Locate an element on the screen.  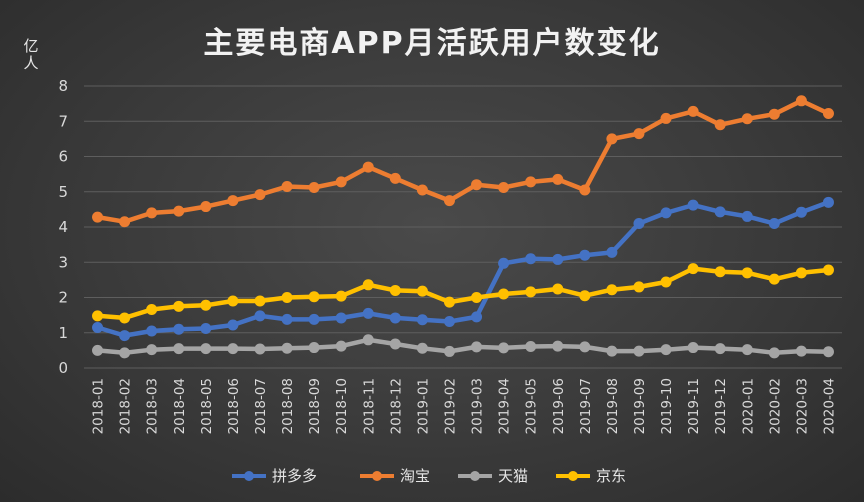
x-tick-label: 2020-01 is located at coordinates (748, 406).